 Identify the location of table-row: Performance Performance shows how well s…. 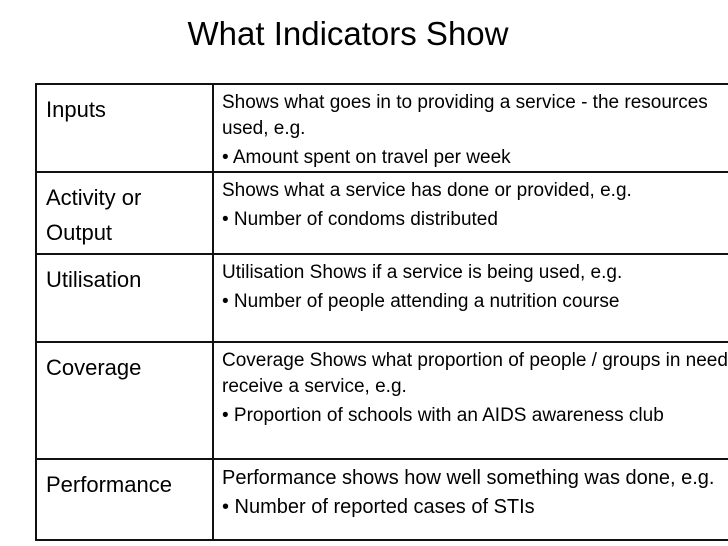
(381, 499).